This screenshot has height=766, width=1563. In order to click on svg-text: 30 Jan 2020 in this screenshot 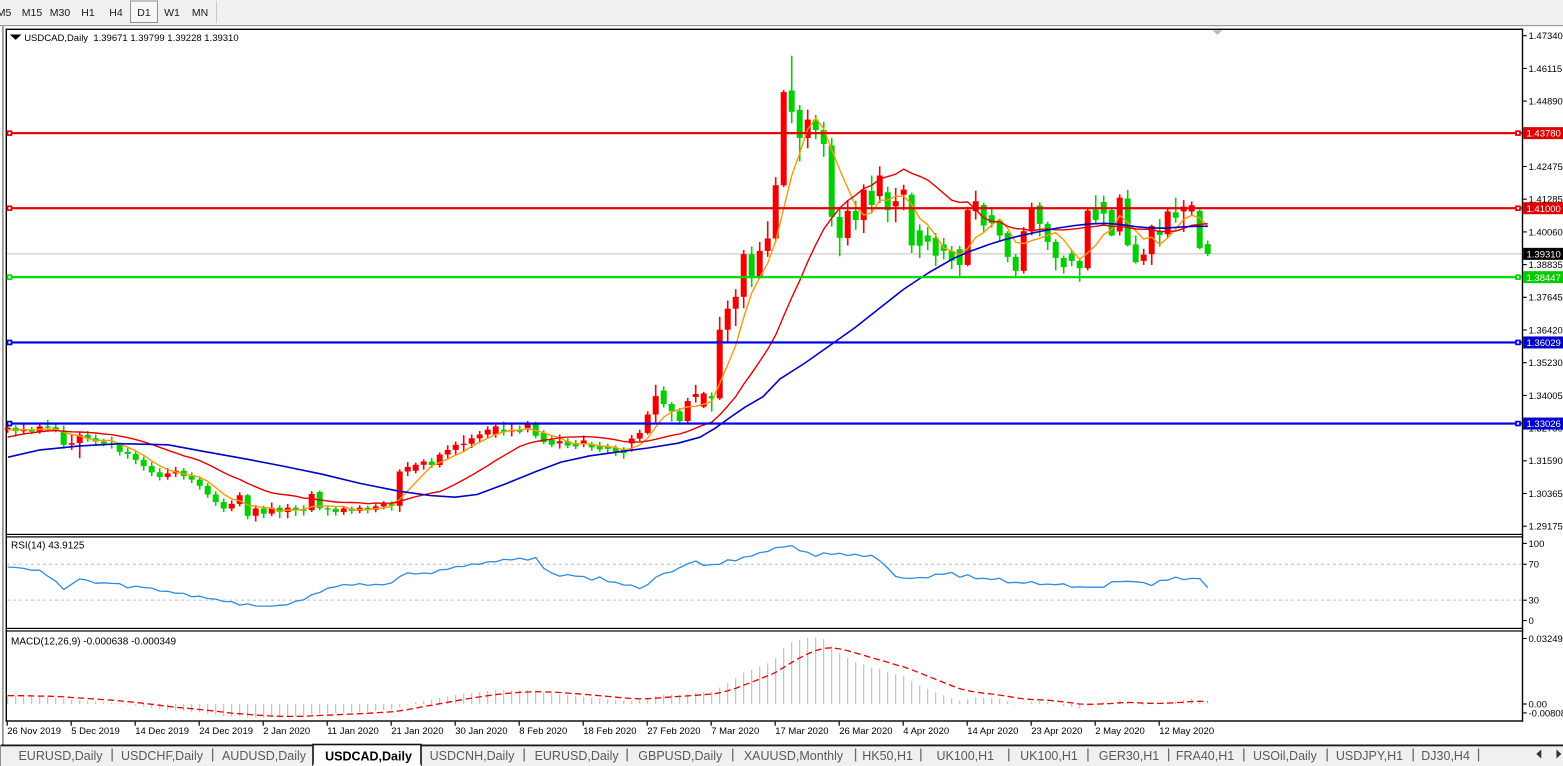, I will do `click(481, 731)`.